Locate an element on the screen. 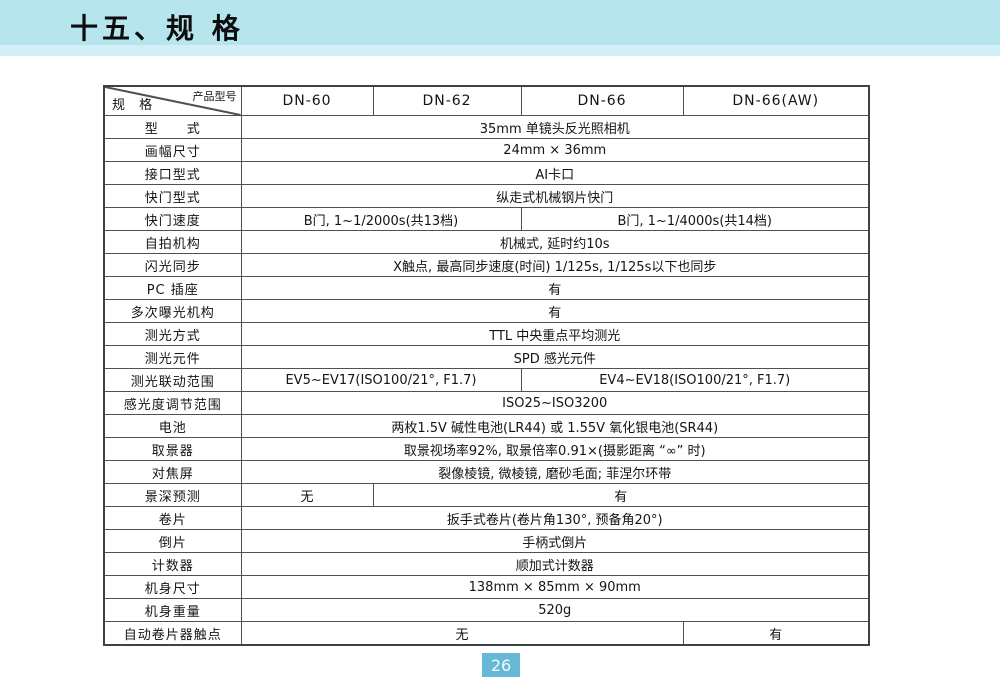  spec-value: 35mm 单镜头反光照相机 is located at coordinates (555, 127).